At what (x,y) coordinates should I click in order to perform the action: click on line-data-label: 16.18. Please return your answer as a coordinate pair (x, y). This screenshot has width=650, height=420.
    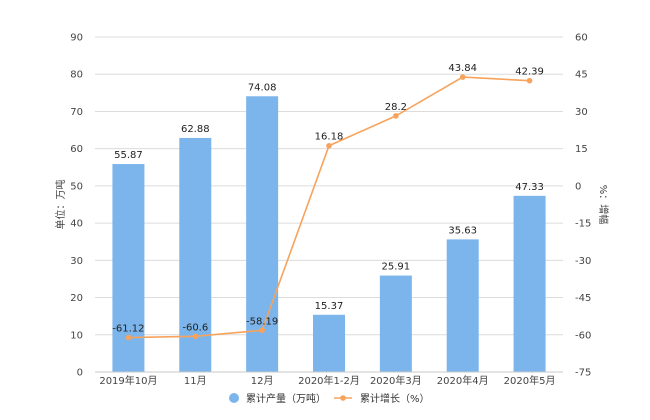
    Looking at the image, I should click on (329, 137).